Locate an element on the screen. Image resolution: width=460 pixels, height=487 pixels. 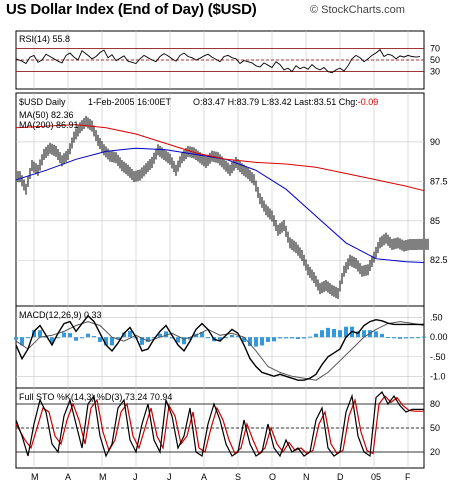
ma200-line is located at coordinates (220, 158).